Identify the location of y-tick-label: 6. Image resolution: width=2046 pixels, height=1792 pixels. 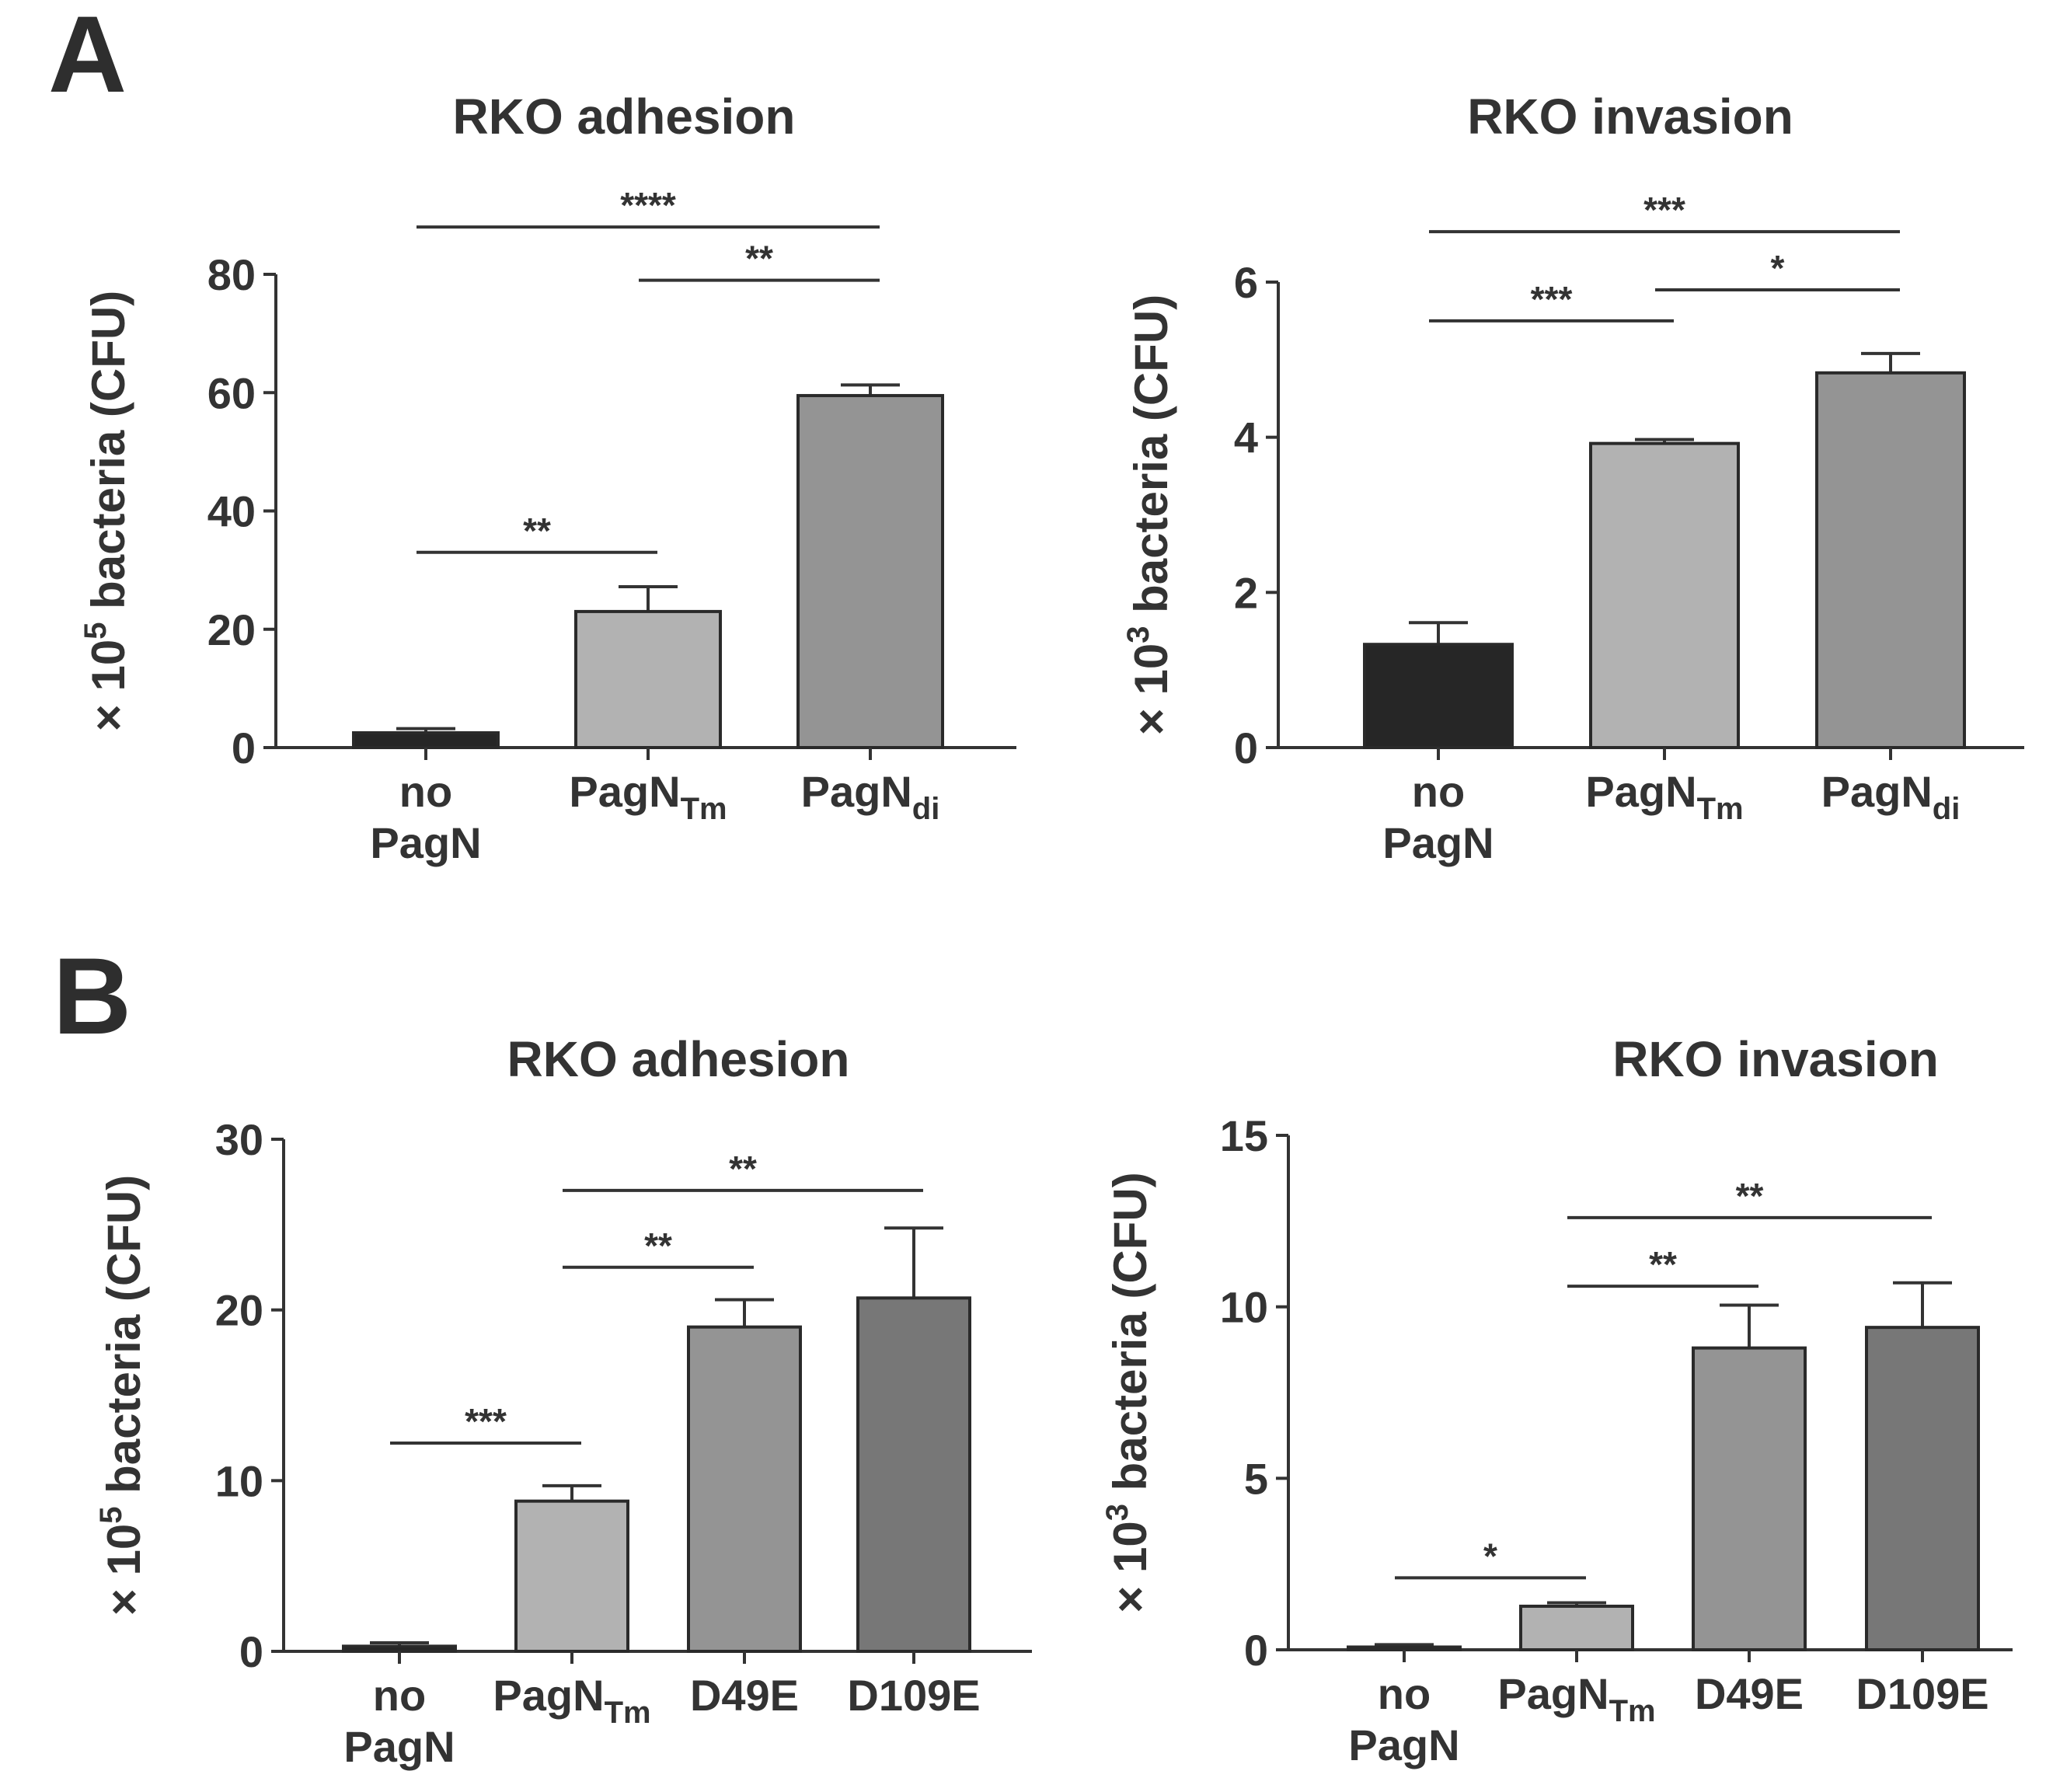
(1246, 283).